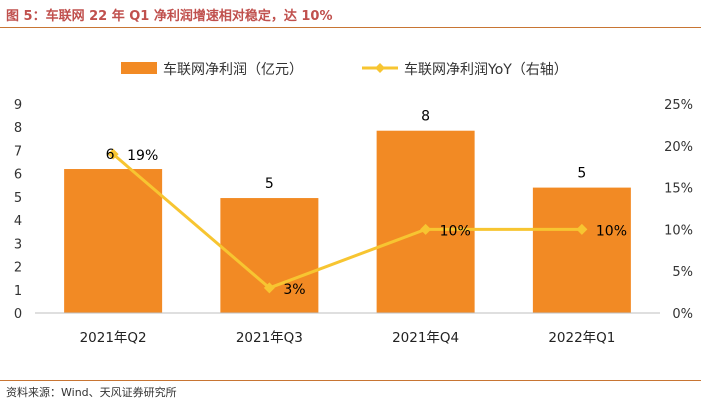 Image resolution: width=701 pixels, height=402 pixels. What do you see at coordinates (18, 314) in the screenshot?
I see `left-tick-label: 0` at bounding box center [18, 314].